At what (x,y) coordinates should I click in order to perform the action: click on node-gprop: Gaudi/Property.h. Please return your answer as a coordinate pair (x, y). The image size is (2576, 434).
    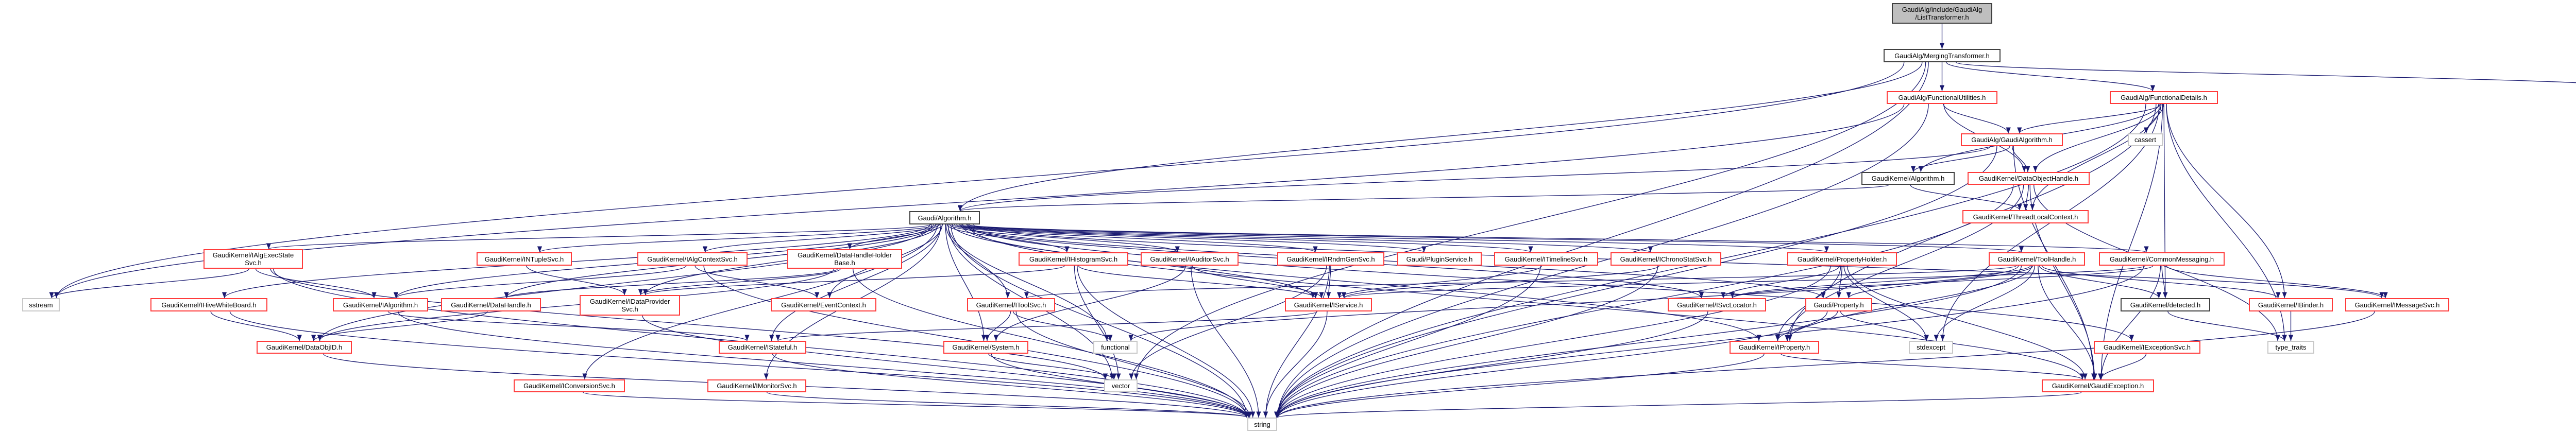
    Looking at the image, I should click on (1839, 304).